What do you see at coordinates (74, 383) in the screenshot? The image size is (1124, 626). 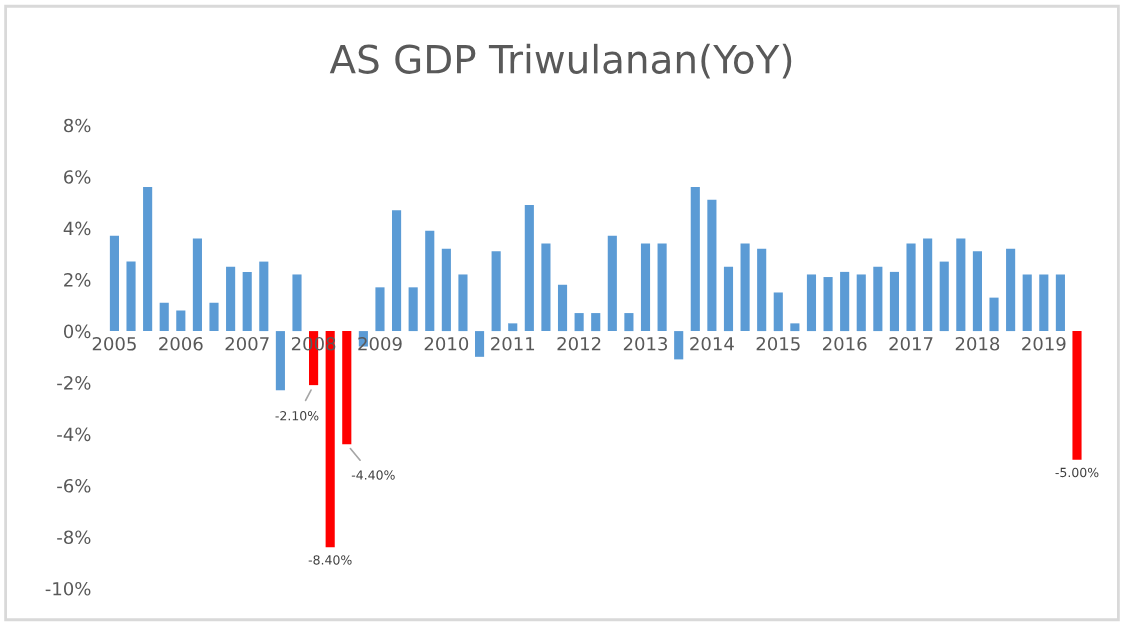 I see `y-tick-label: -2%` at bounding box center [74, 383].